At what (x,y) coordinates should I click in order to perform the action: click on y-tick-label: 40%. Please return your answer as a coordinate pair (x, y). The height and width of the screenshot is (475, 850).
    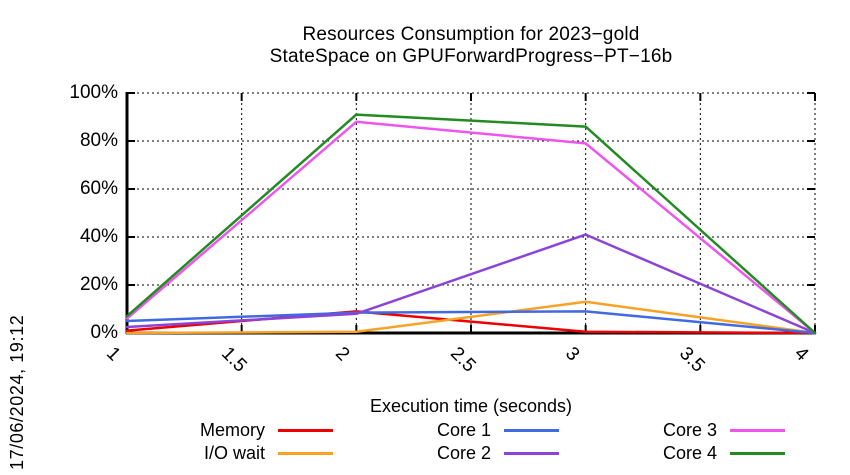
    Looking at the image, I should click on (98, 236).